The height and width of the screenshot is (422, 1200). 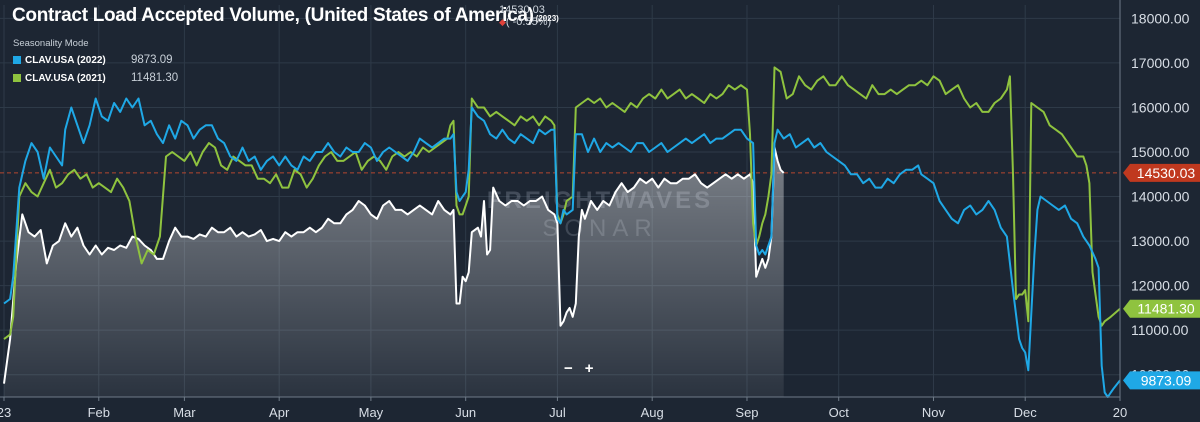 I want to click on x-tick-label: Sep, so click(x=746, y=412).